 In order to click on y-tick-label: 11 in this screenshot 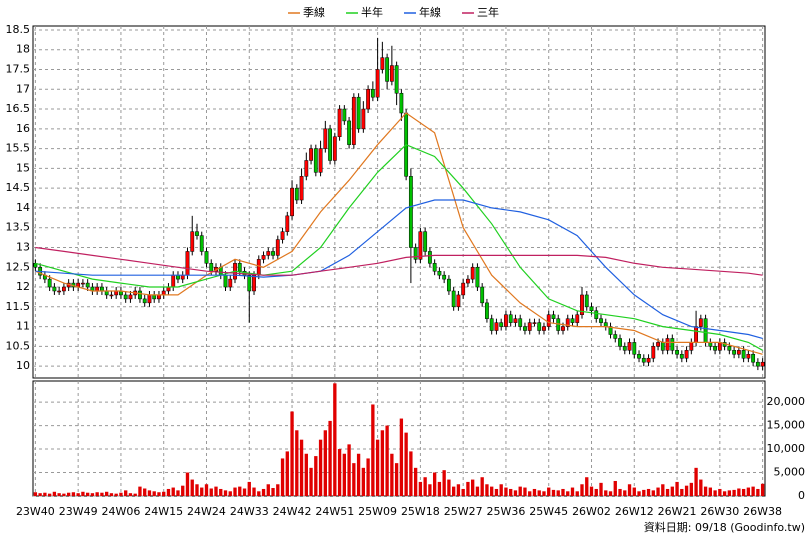, I will do `click(23, 326)`.